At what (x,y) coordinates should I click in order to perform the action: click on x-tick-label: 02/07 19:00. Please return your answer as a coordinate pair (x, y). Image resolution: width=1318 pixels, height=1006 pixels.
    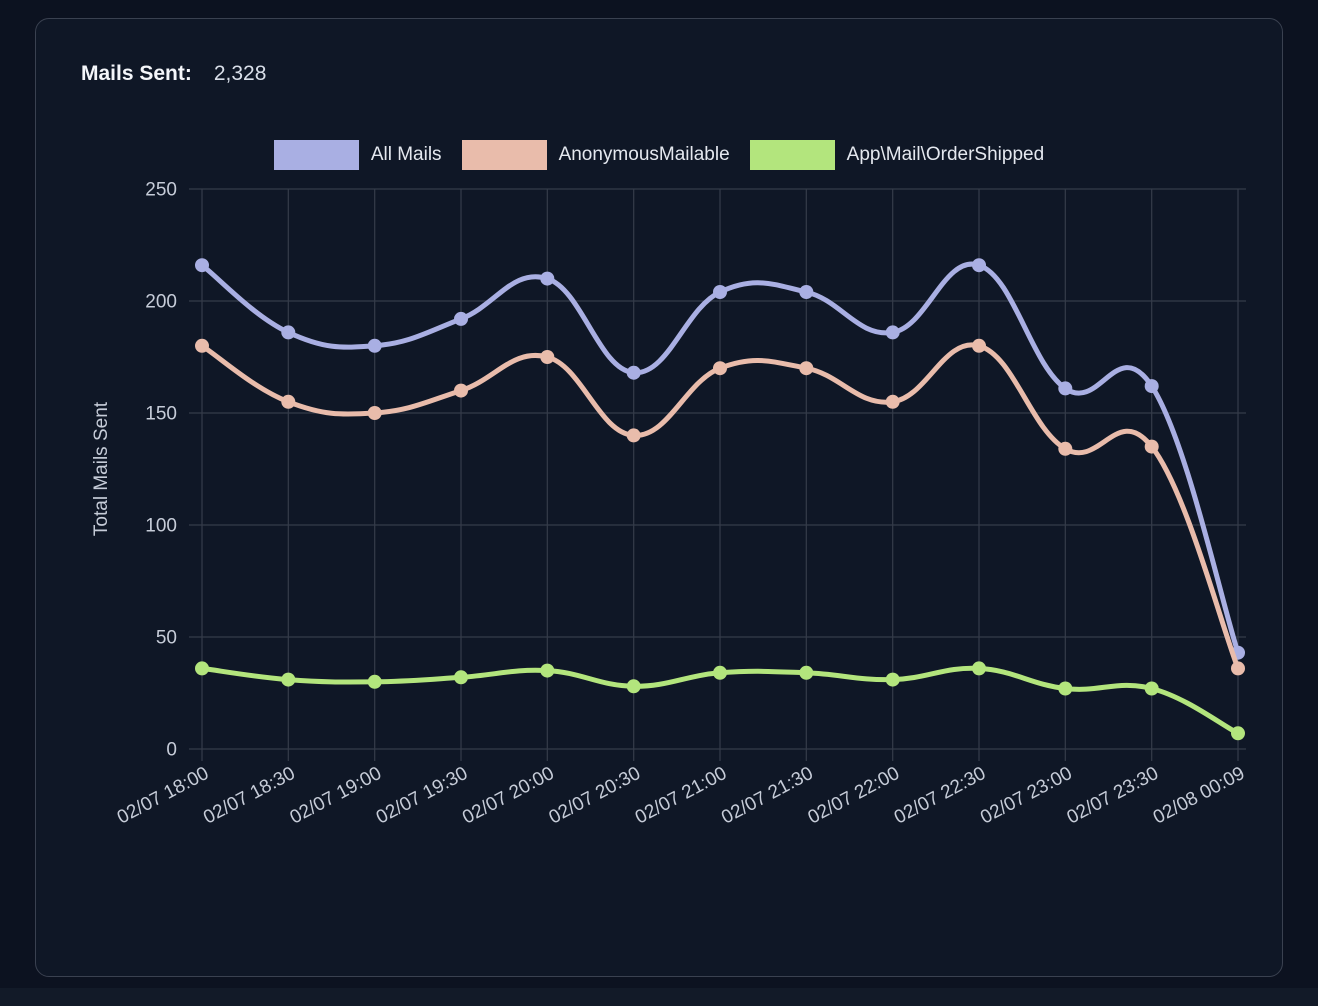
    Looking at the image, I should click on (336, 796).